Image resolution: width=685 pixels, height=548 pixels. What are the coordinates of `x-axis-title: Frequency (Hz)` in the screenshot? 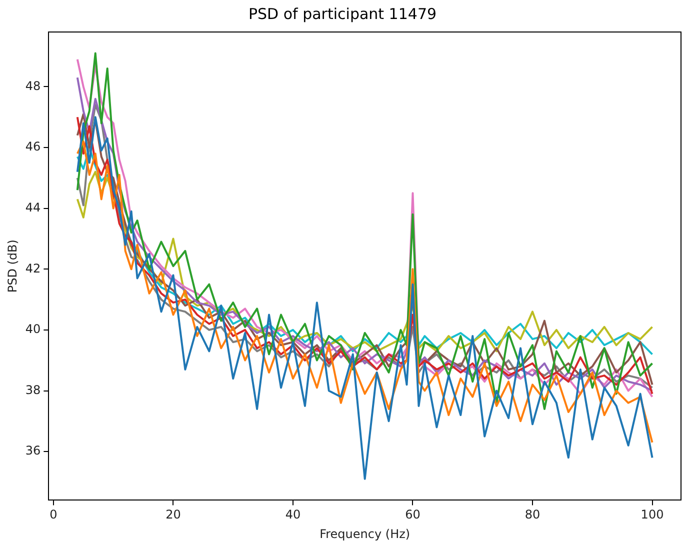 It's located at (365, 533).